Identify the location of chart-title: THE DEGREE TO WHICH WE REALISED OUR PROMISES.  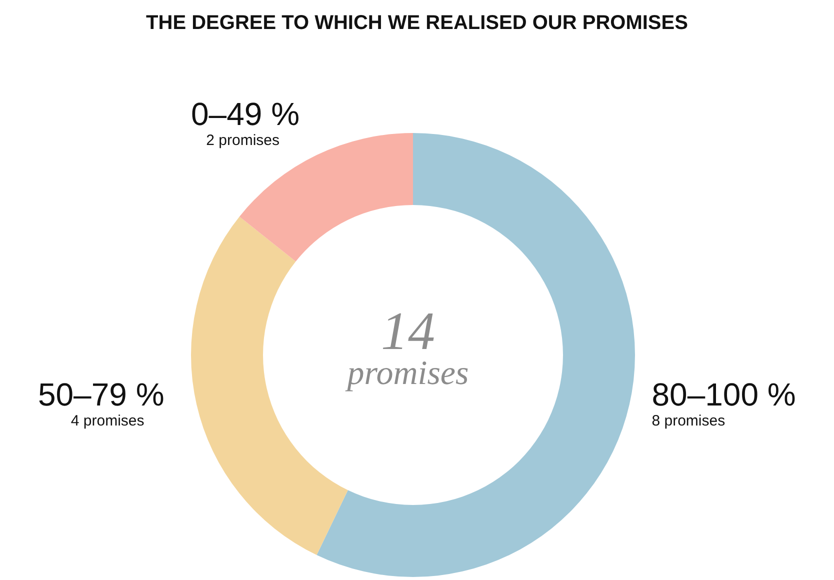
(417, 23).